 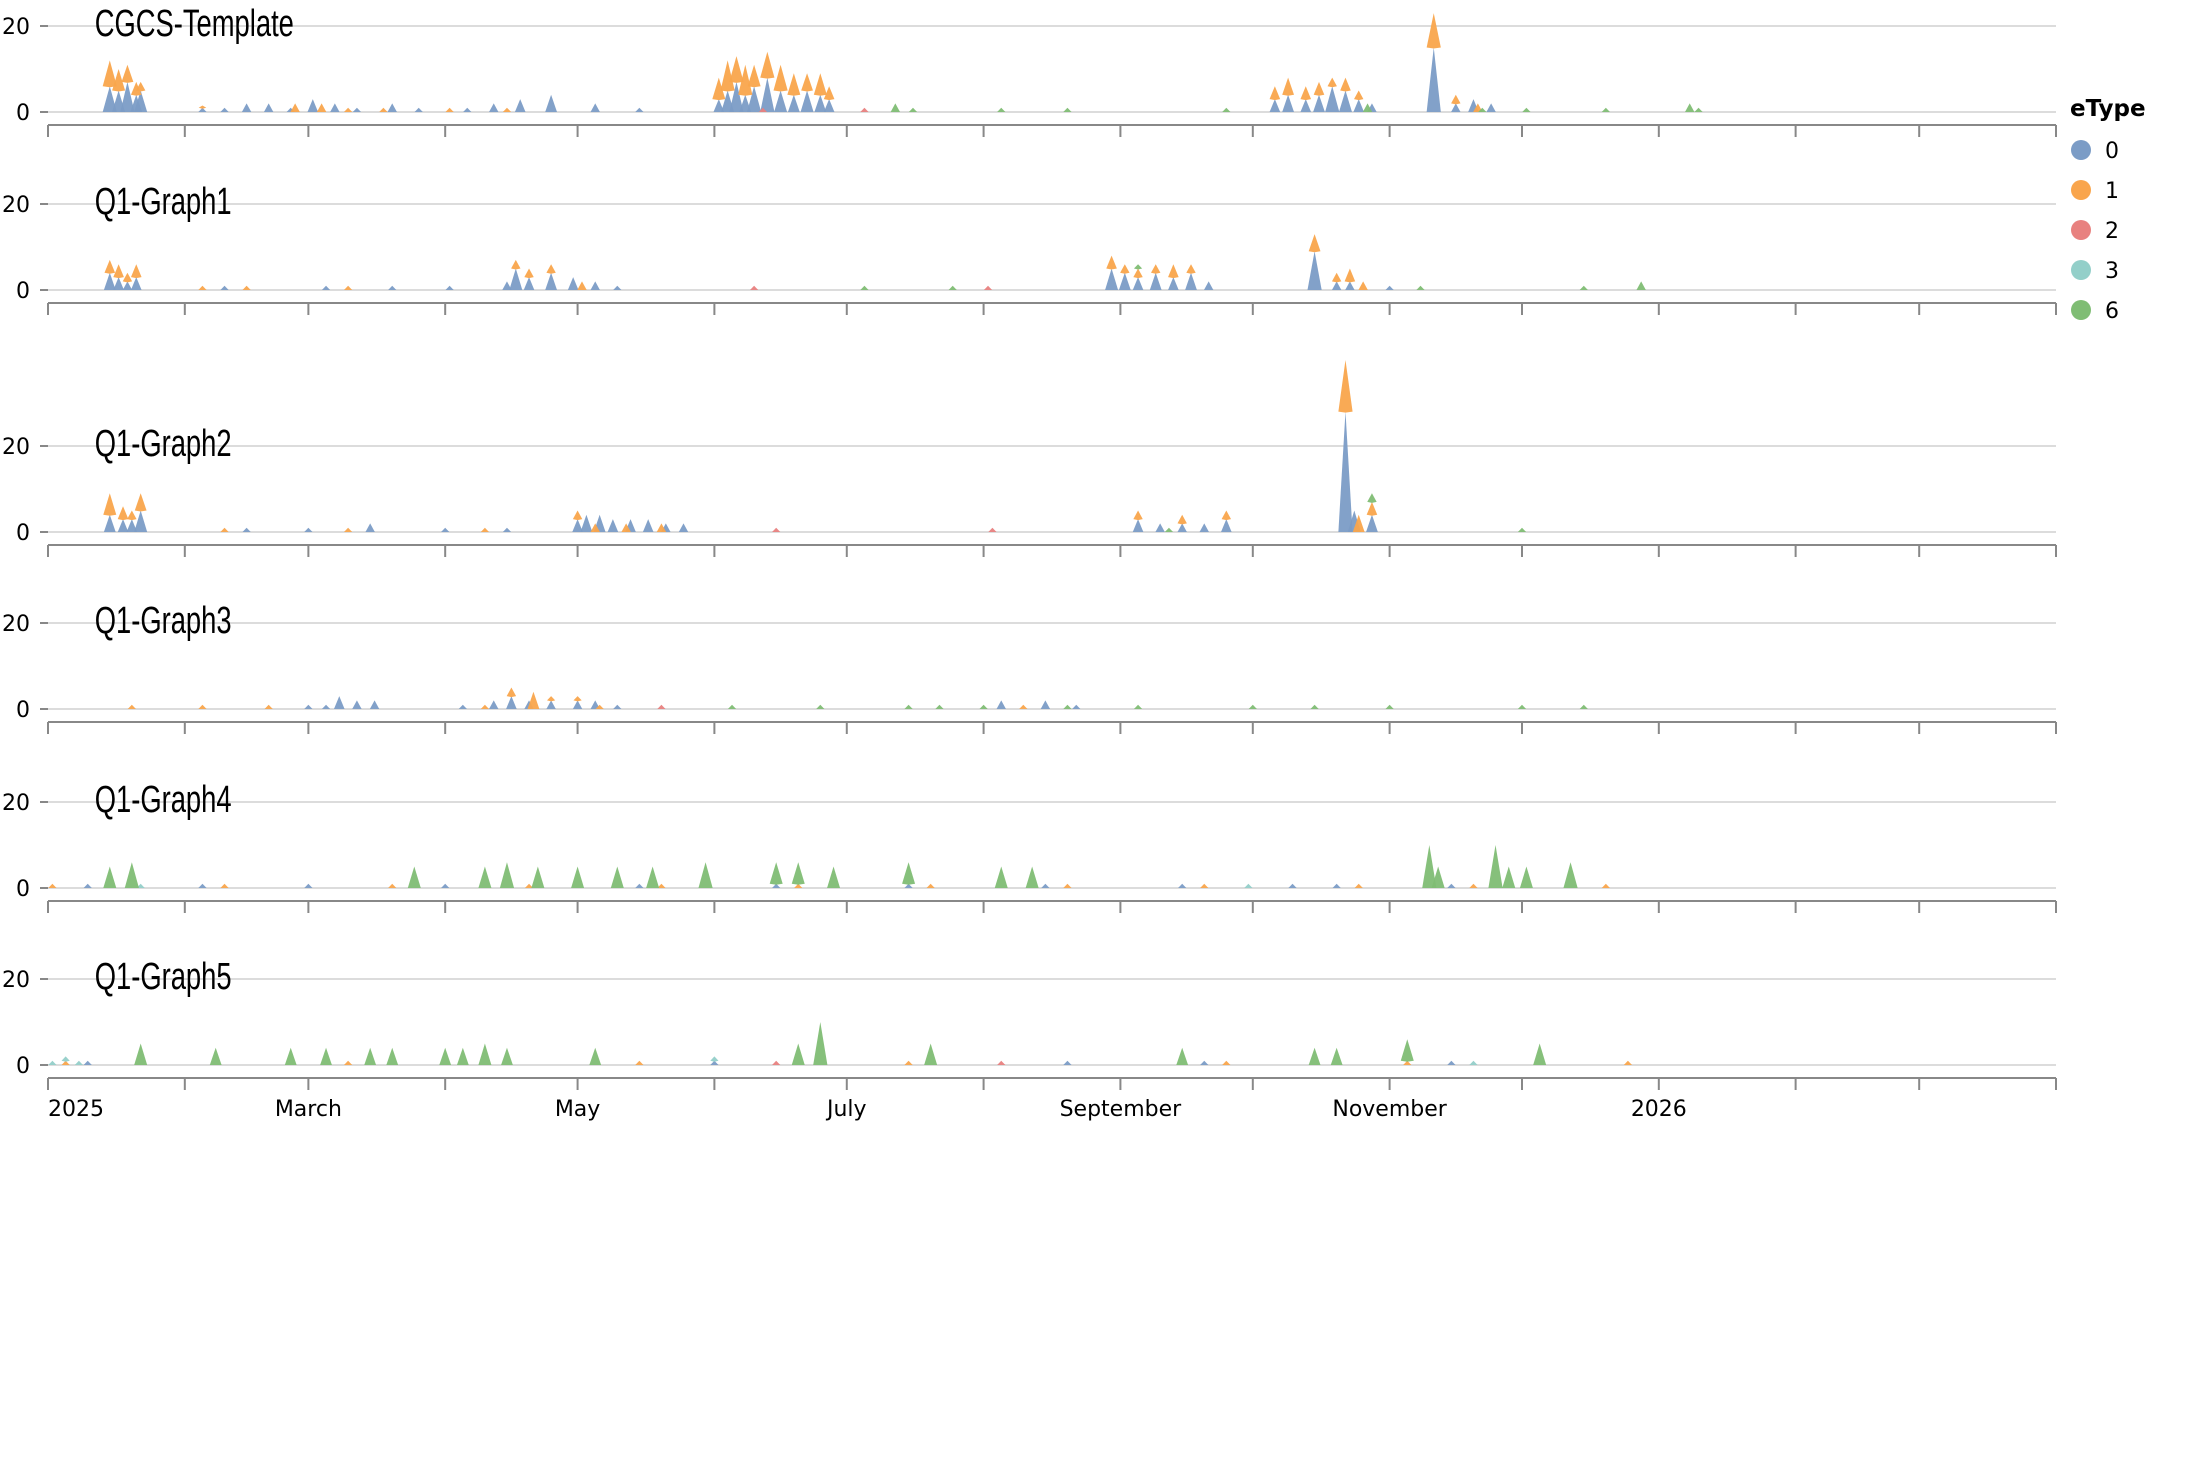 I want to click on panel-title: Q1-Graph4, so click(x=163, y=800).